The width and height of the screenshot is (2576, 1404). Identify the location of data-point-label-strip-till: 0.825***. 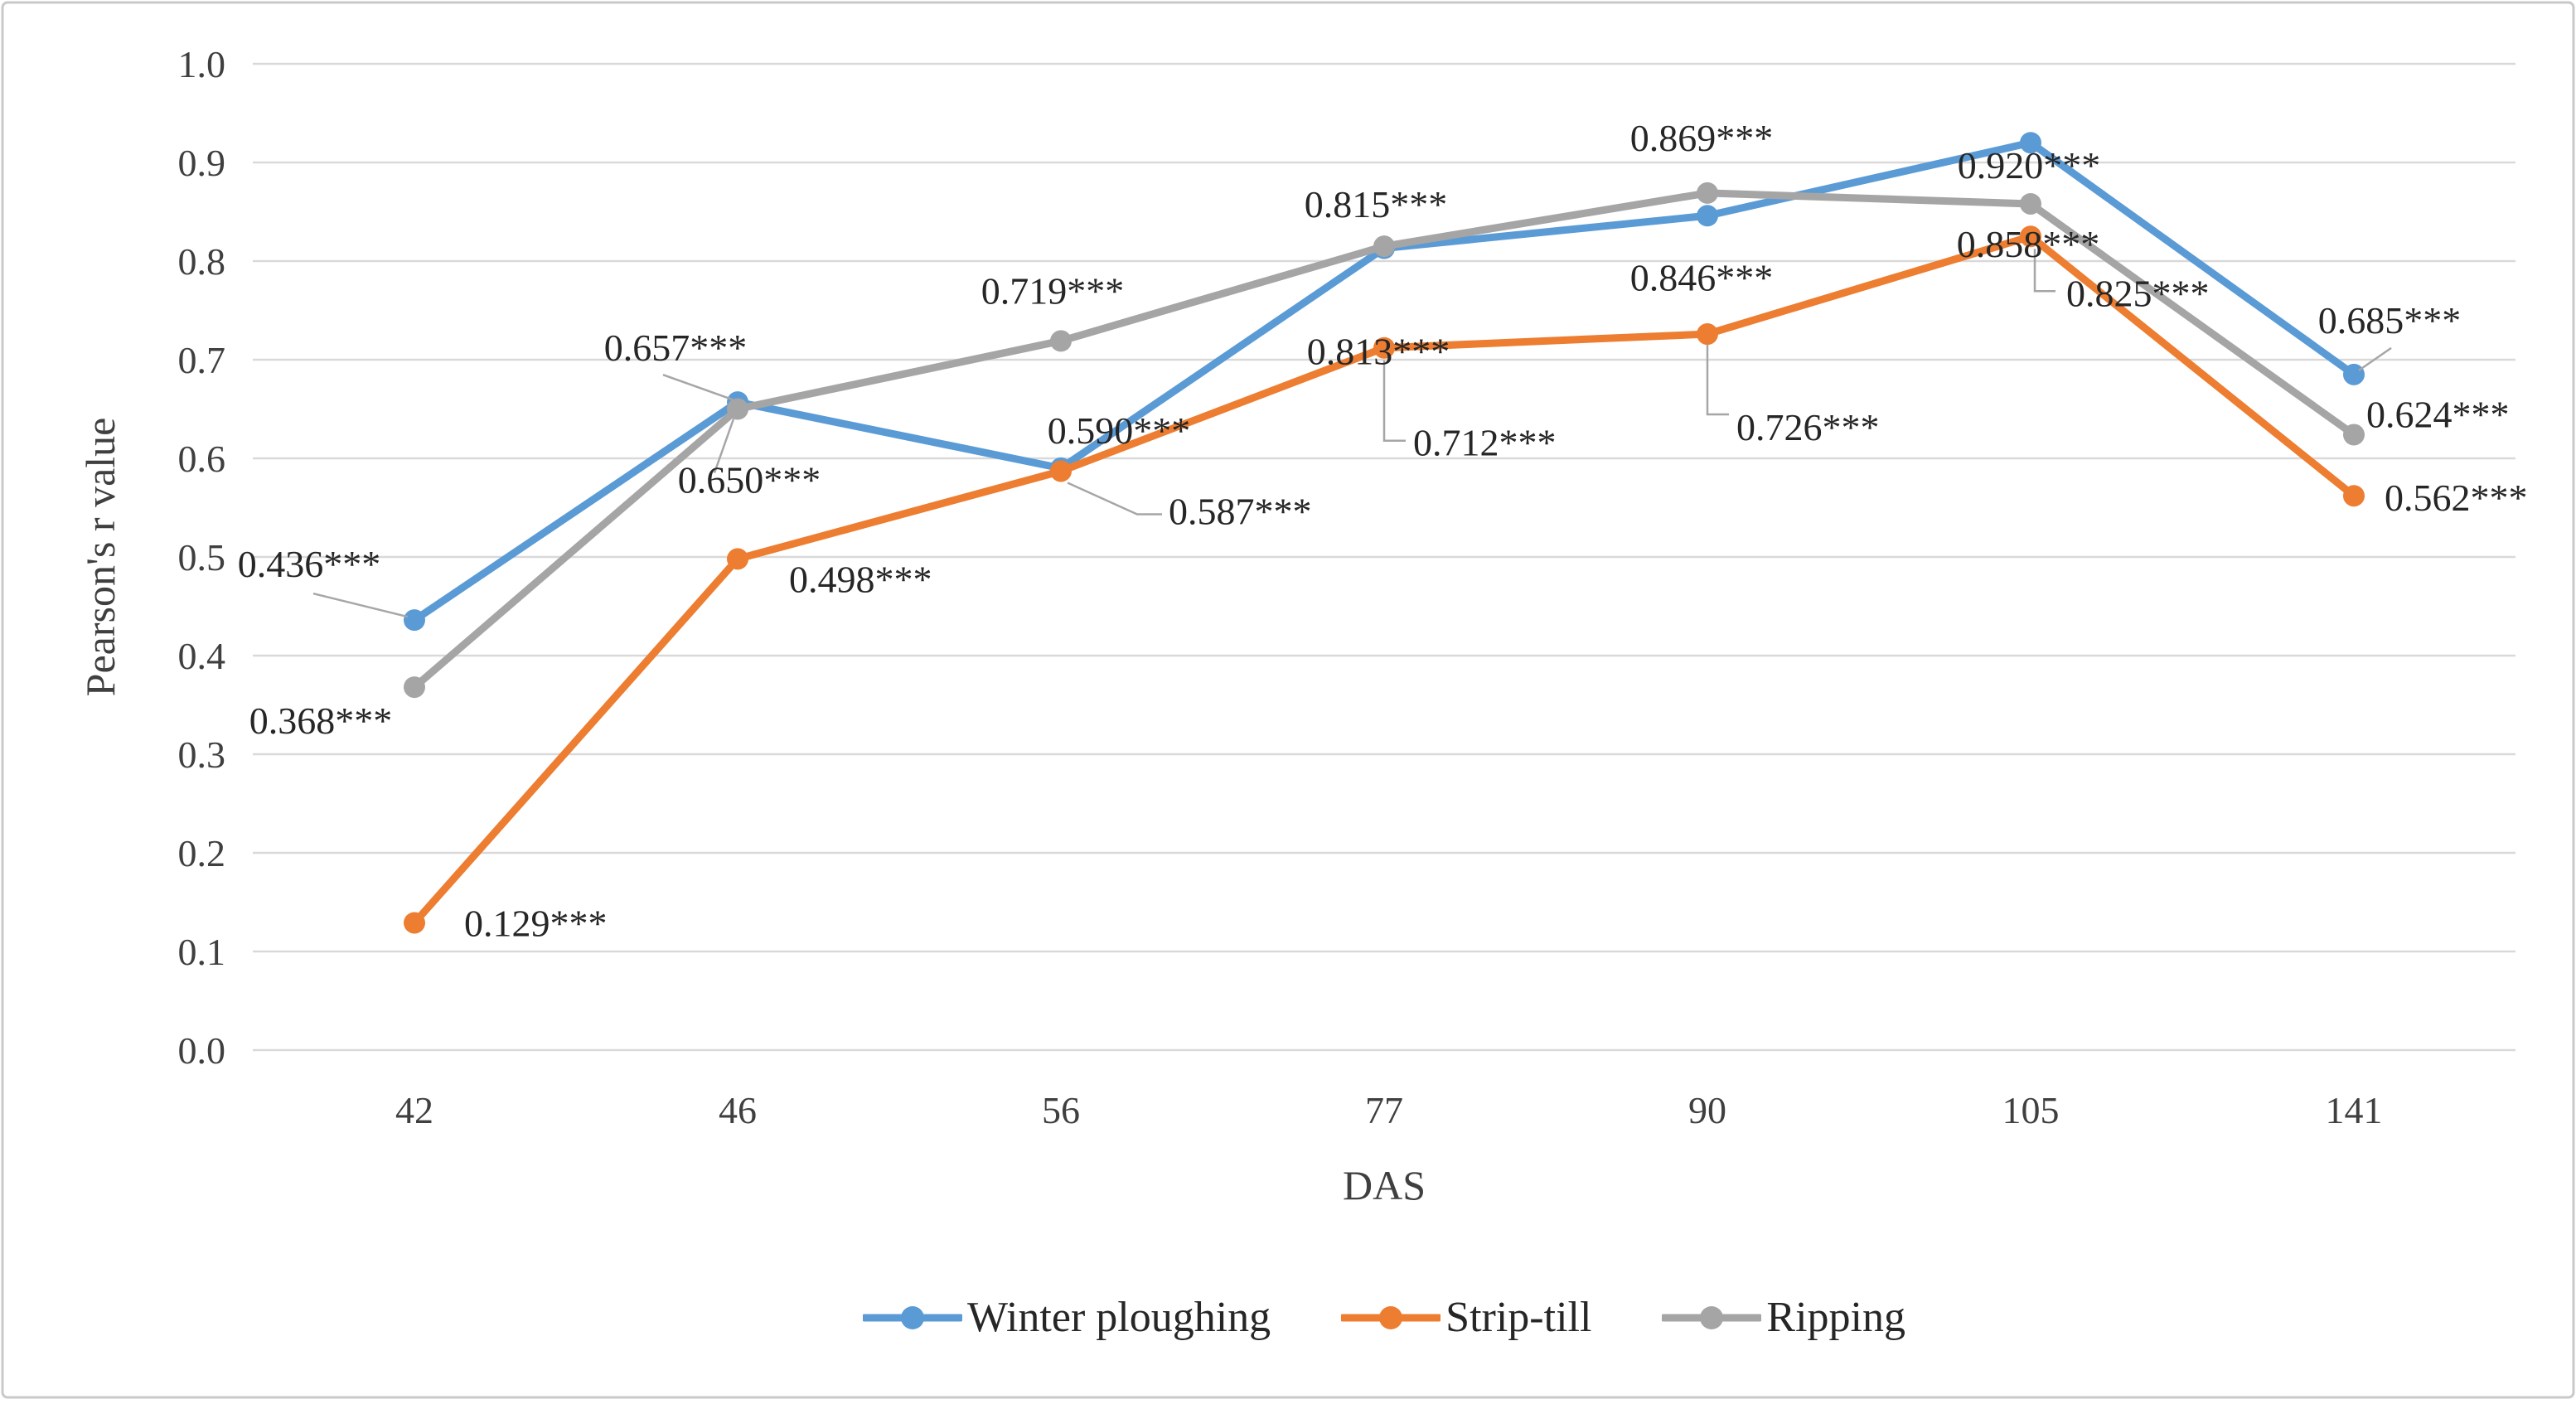
(2138, 293).